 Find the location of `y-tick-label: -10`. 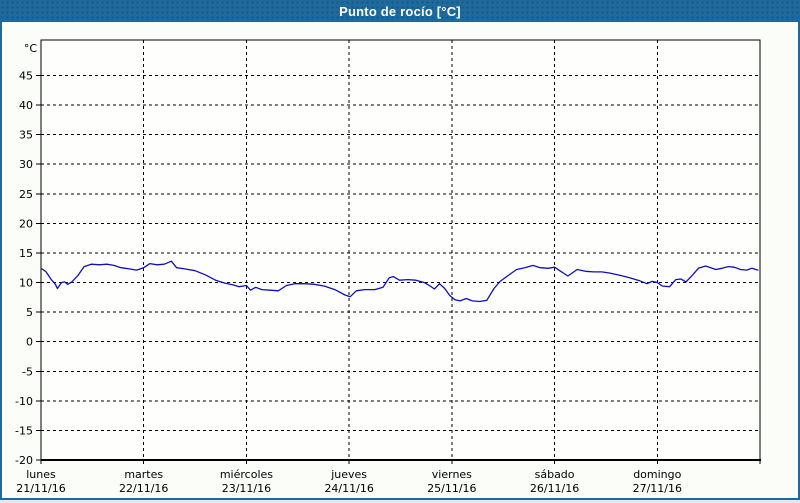

y-tick-label: -10 is located at coordinates (24, 401).